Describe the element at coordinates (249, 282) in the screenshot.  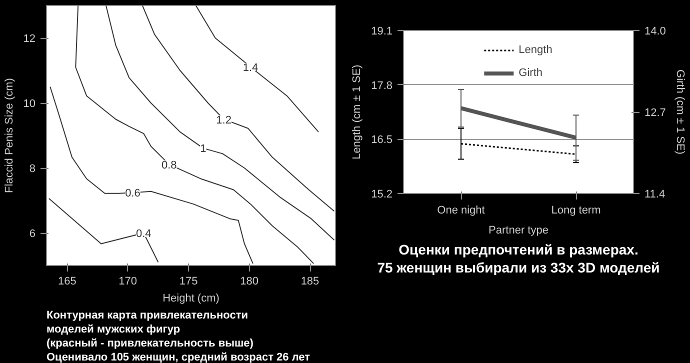
I see `x-tick-label: 180` at that location.